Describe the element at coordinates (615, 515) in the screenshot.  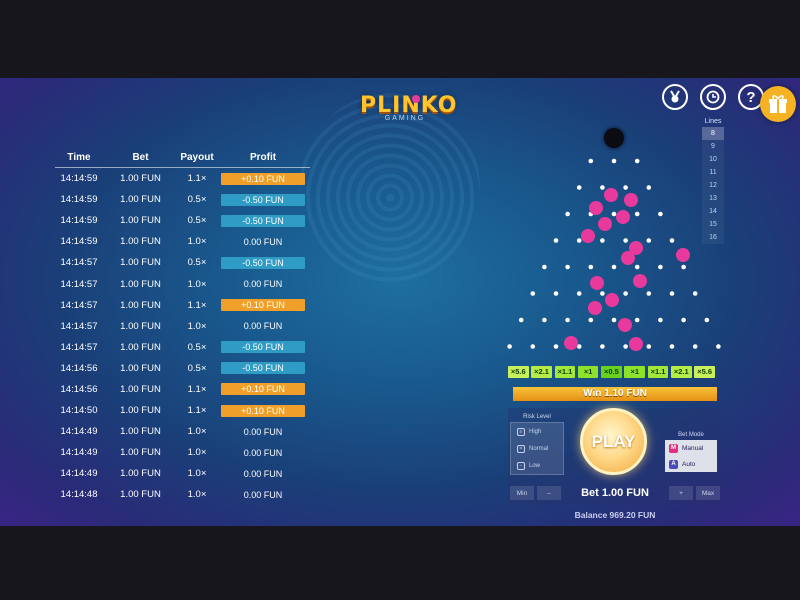
I see `balance-label: Balance 969.20 FUN` at that location.